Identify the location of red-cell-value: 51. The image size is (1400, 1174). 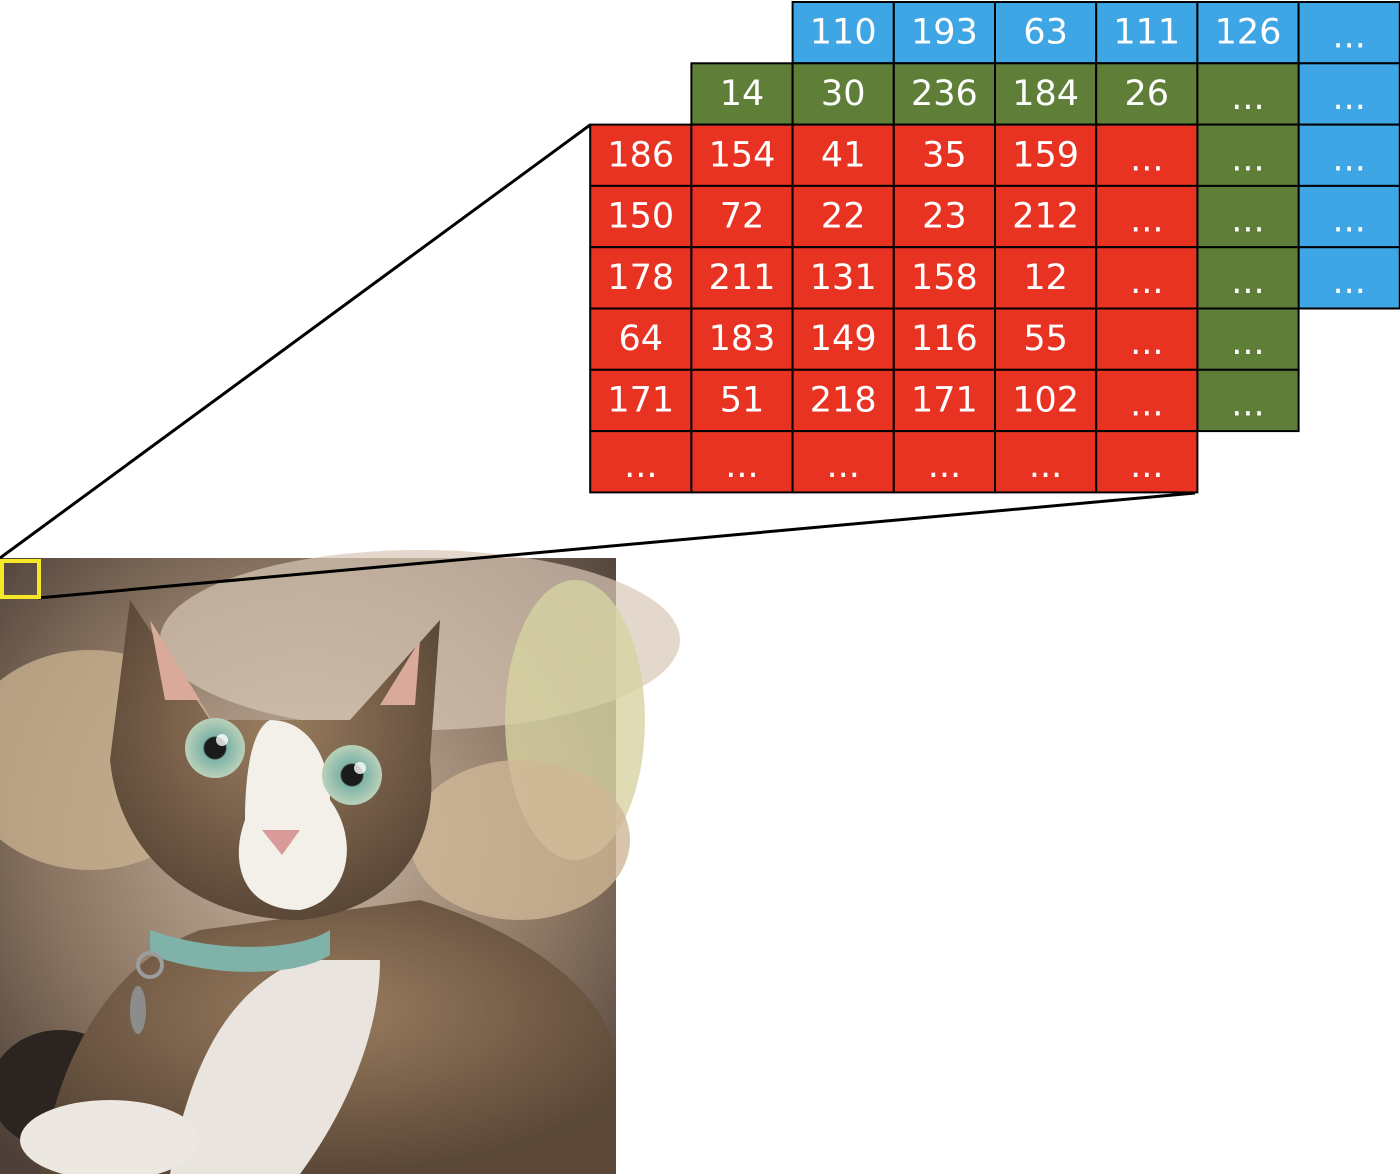
(742, 400).